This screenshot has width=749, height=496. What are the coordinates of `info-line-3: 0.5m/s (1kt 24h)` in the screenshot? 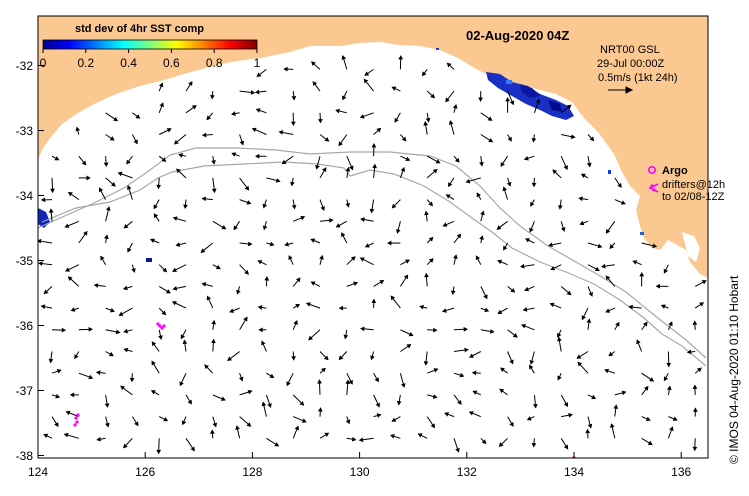 It's located at (637, 78).